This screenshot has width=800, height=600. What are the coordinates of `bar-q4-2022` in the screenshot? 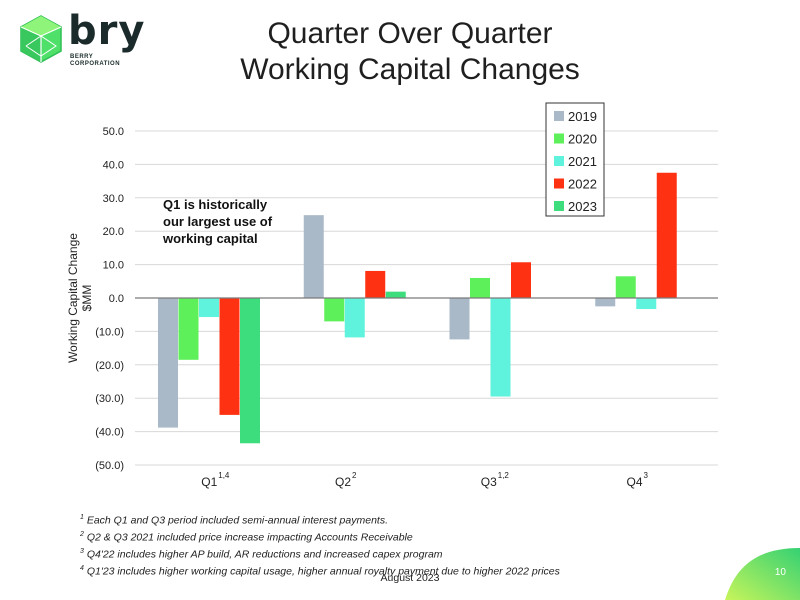 It's located at (666, 235).